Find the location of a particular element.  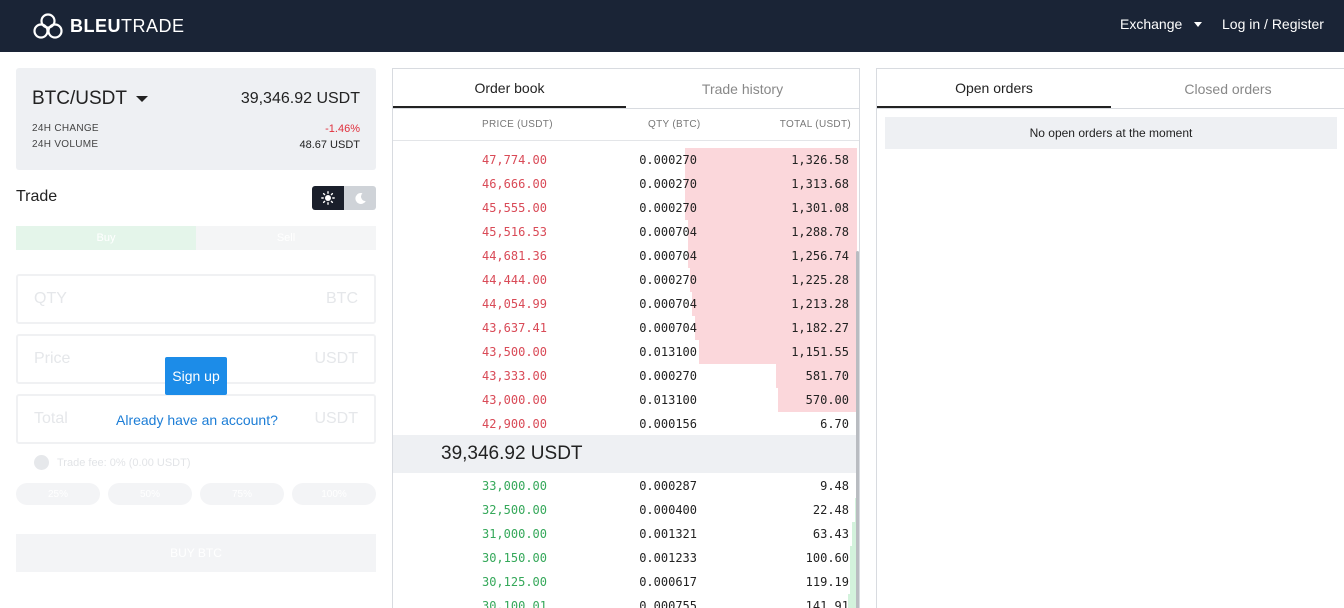

ask-total: 1,256.74 is located at coordinates (820, 256).